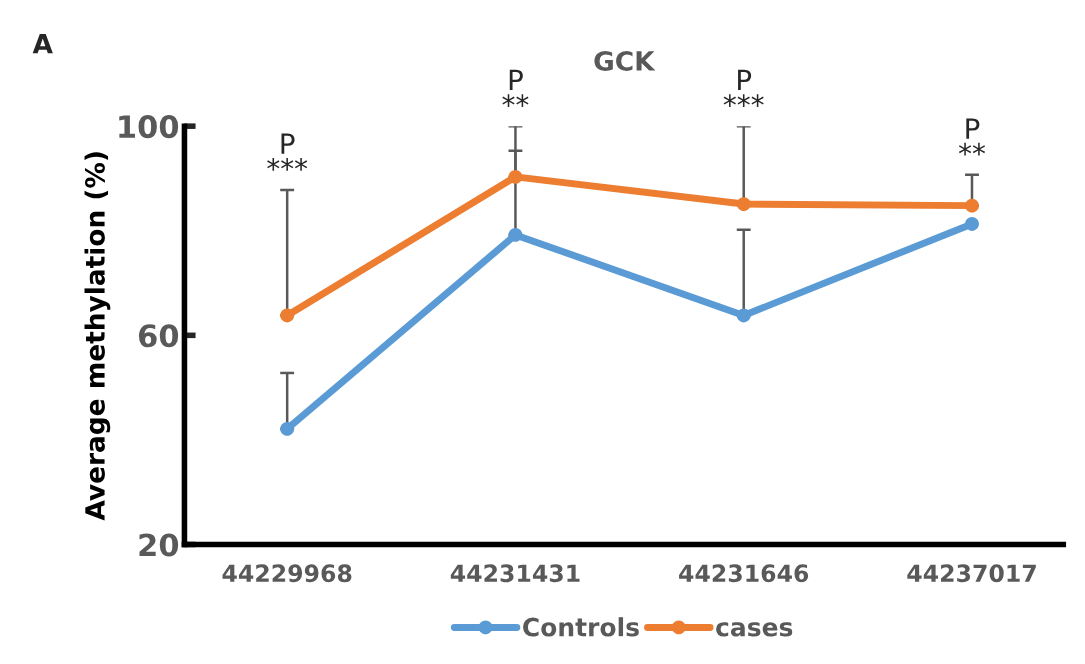 Image resolution: width=1085 pixels, height=664 pixels. Describe the element at coordinates (287, 573) in the screenshot. I see `x-tick-label: 44229968` at that location.